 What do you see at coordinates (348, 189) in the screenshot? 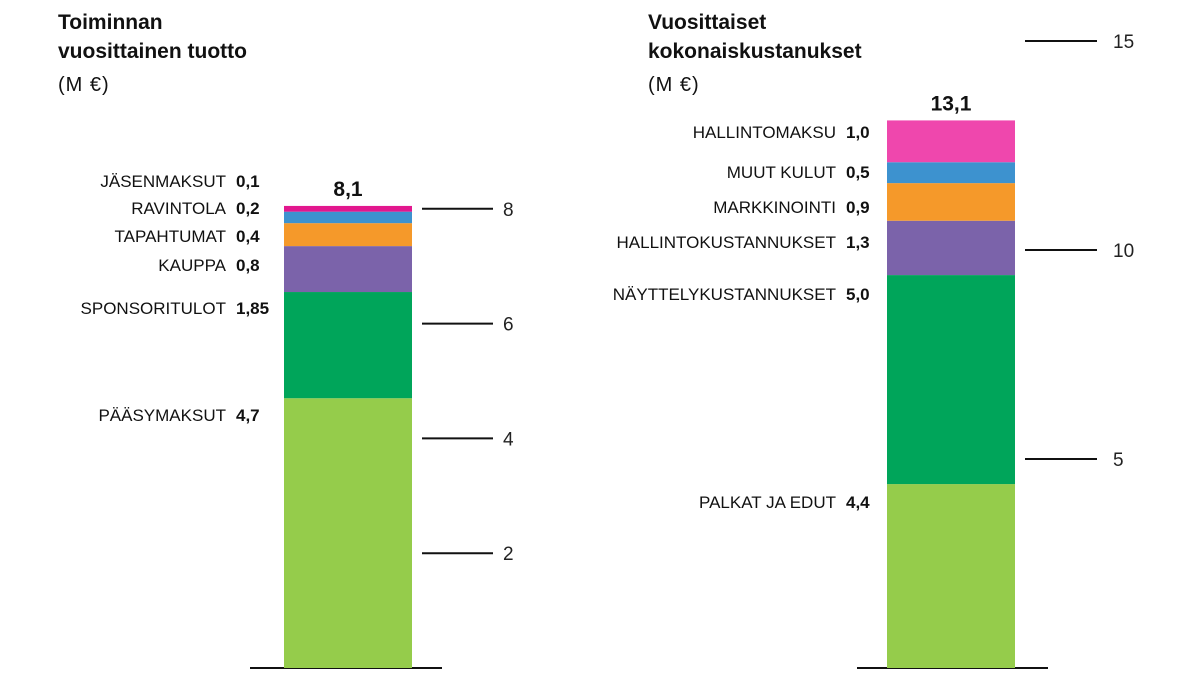
I see `total-label: 8,1` at bounding box center [348, 189].